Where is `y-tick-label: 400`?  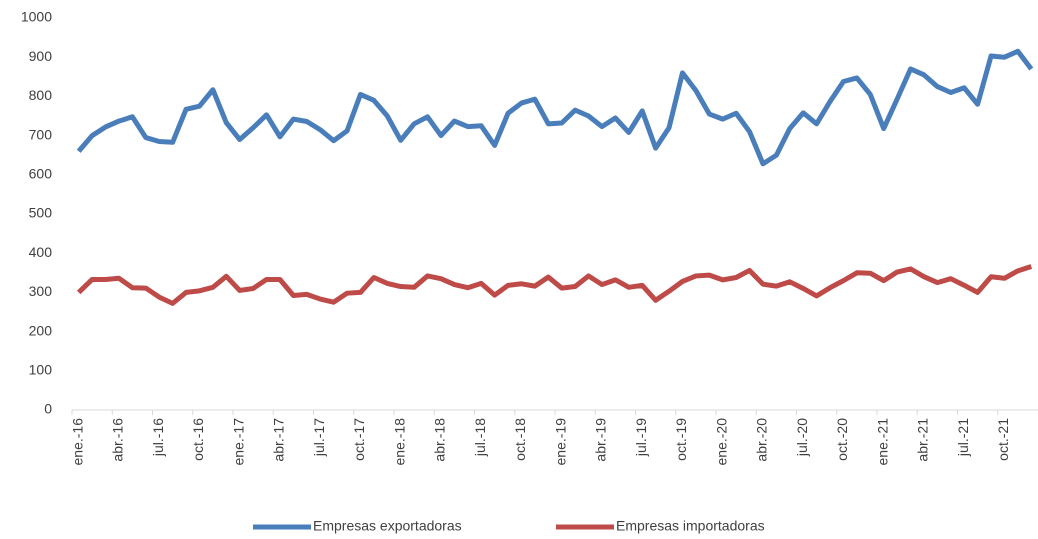
y-tick-label: 400 is located at coordinates (41, 252).